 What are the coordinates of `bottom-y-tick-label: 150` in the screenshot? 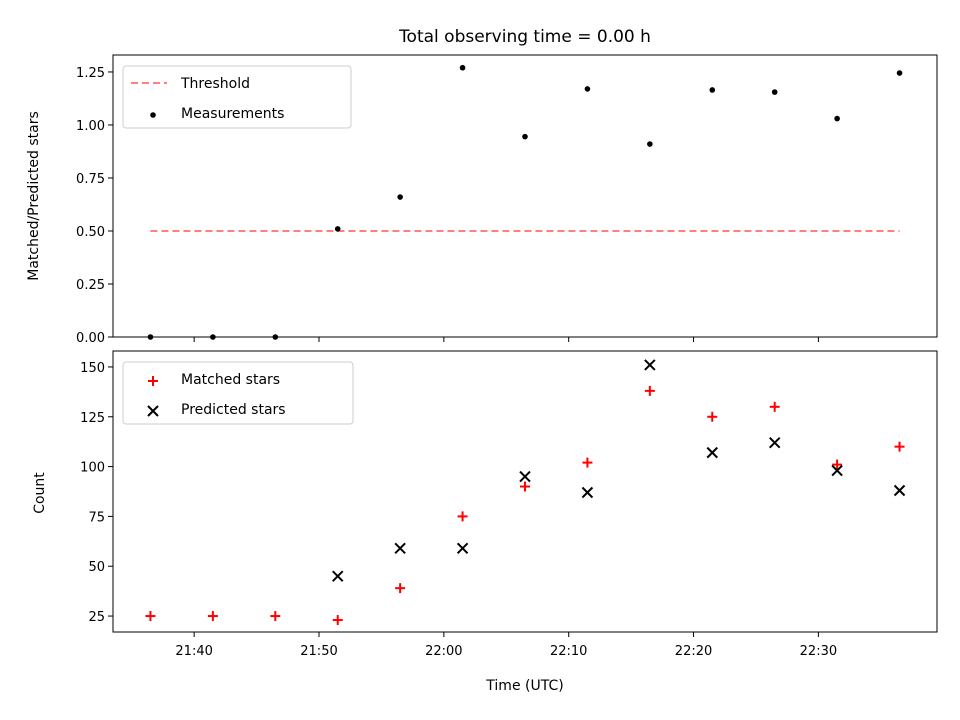 It's located at (92, 368).